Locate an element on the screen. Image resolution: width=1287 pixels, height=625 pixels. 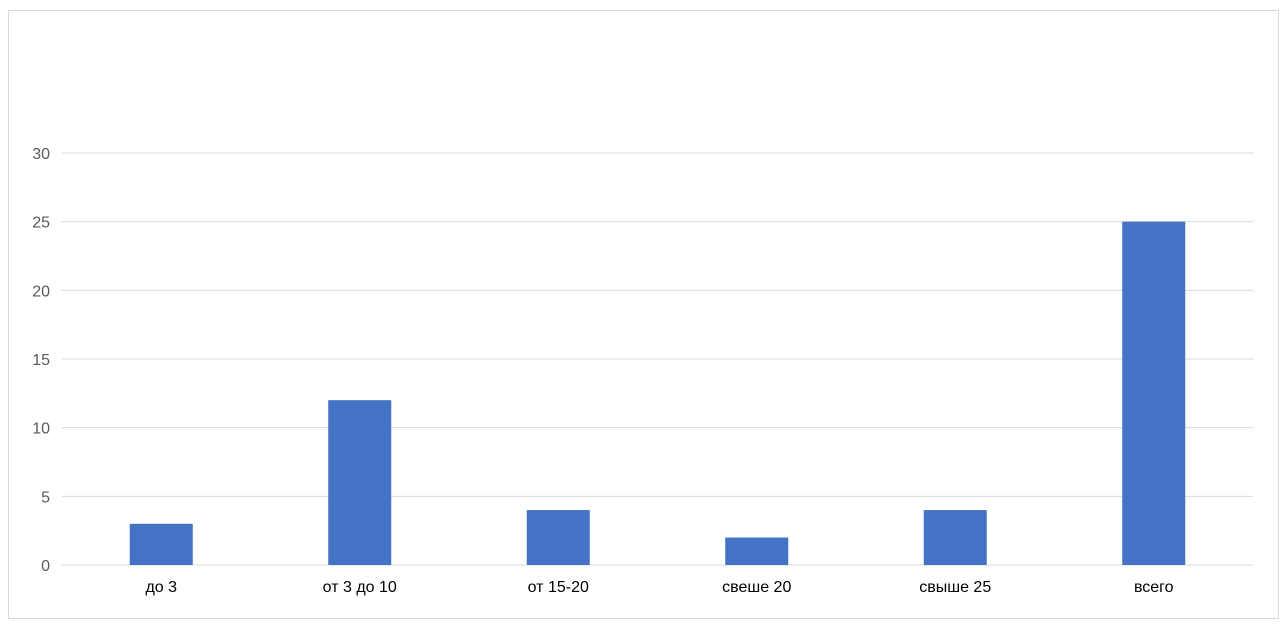
y-axis-ticks: 0 5 10 15 20 25 30 is located at coordinates (41, 360).